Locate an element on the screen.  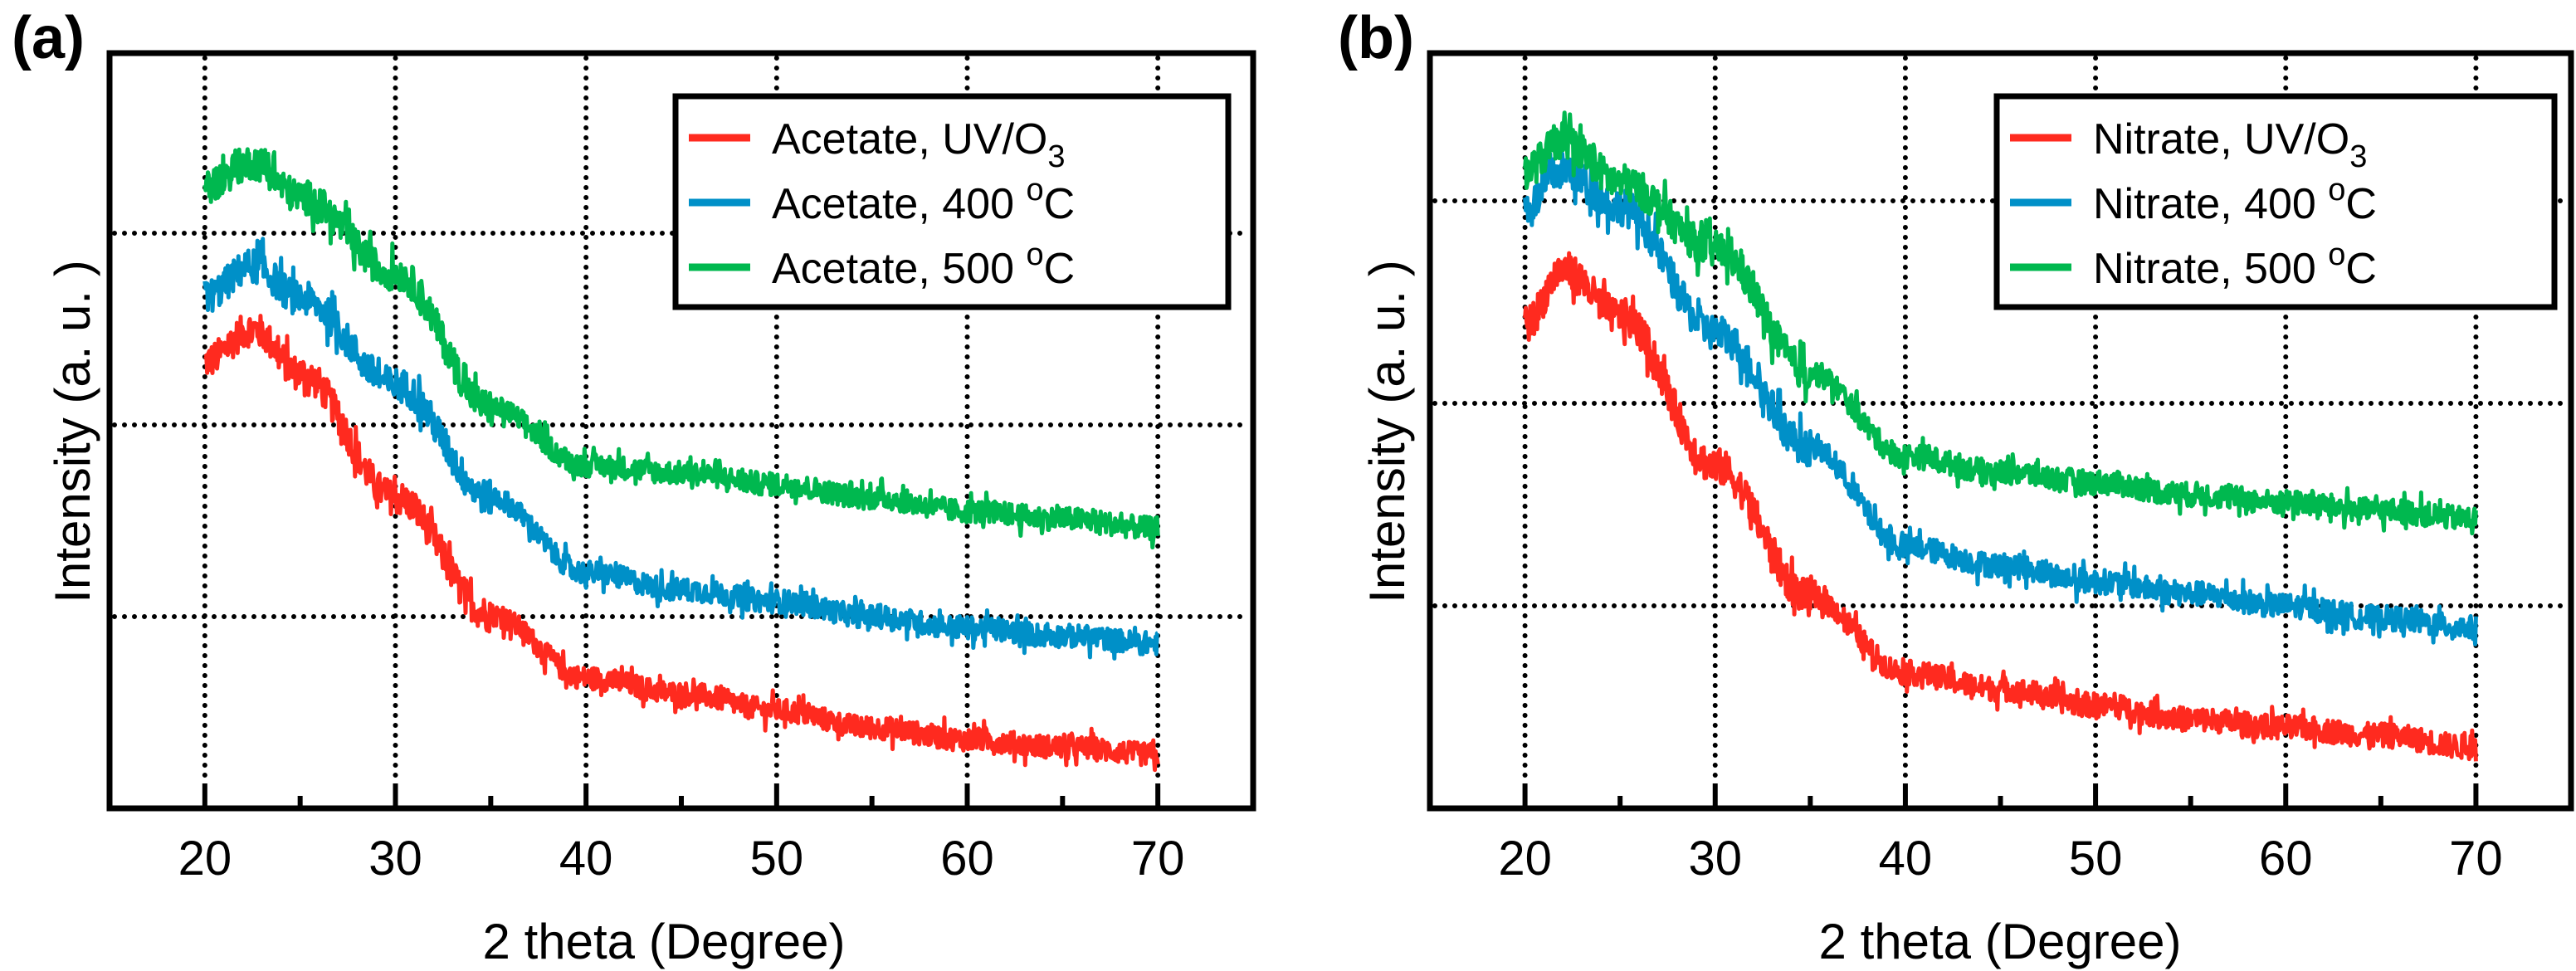
legend-label: Nitrate, 400 oC is located at coordinates (2235, 200).